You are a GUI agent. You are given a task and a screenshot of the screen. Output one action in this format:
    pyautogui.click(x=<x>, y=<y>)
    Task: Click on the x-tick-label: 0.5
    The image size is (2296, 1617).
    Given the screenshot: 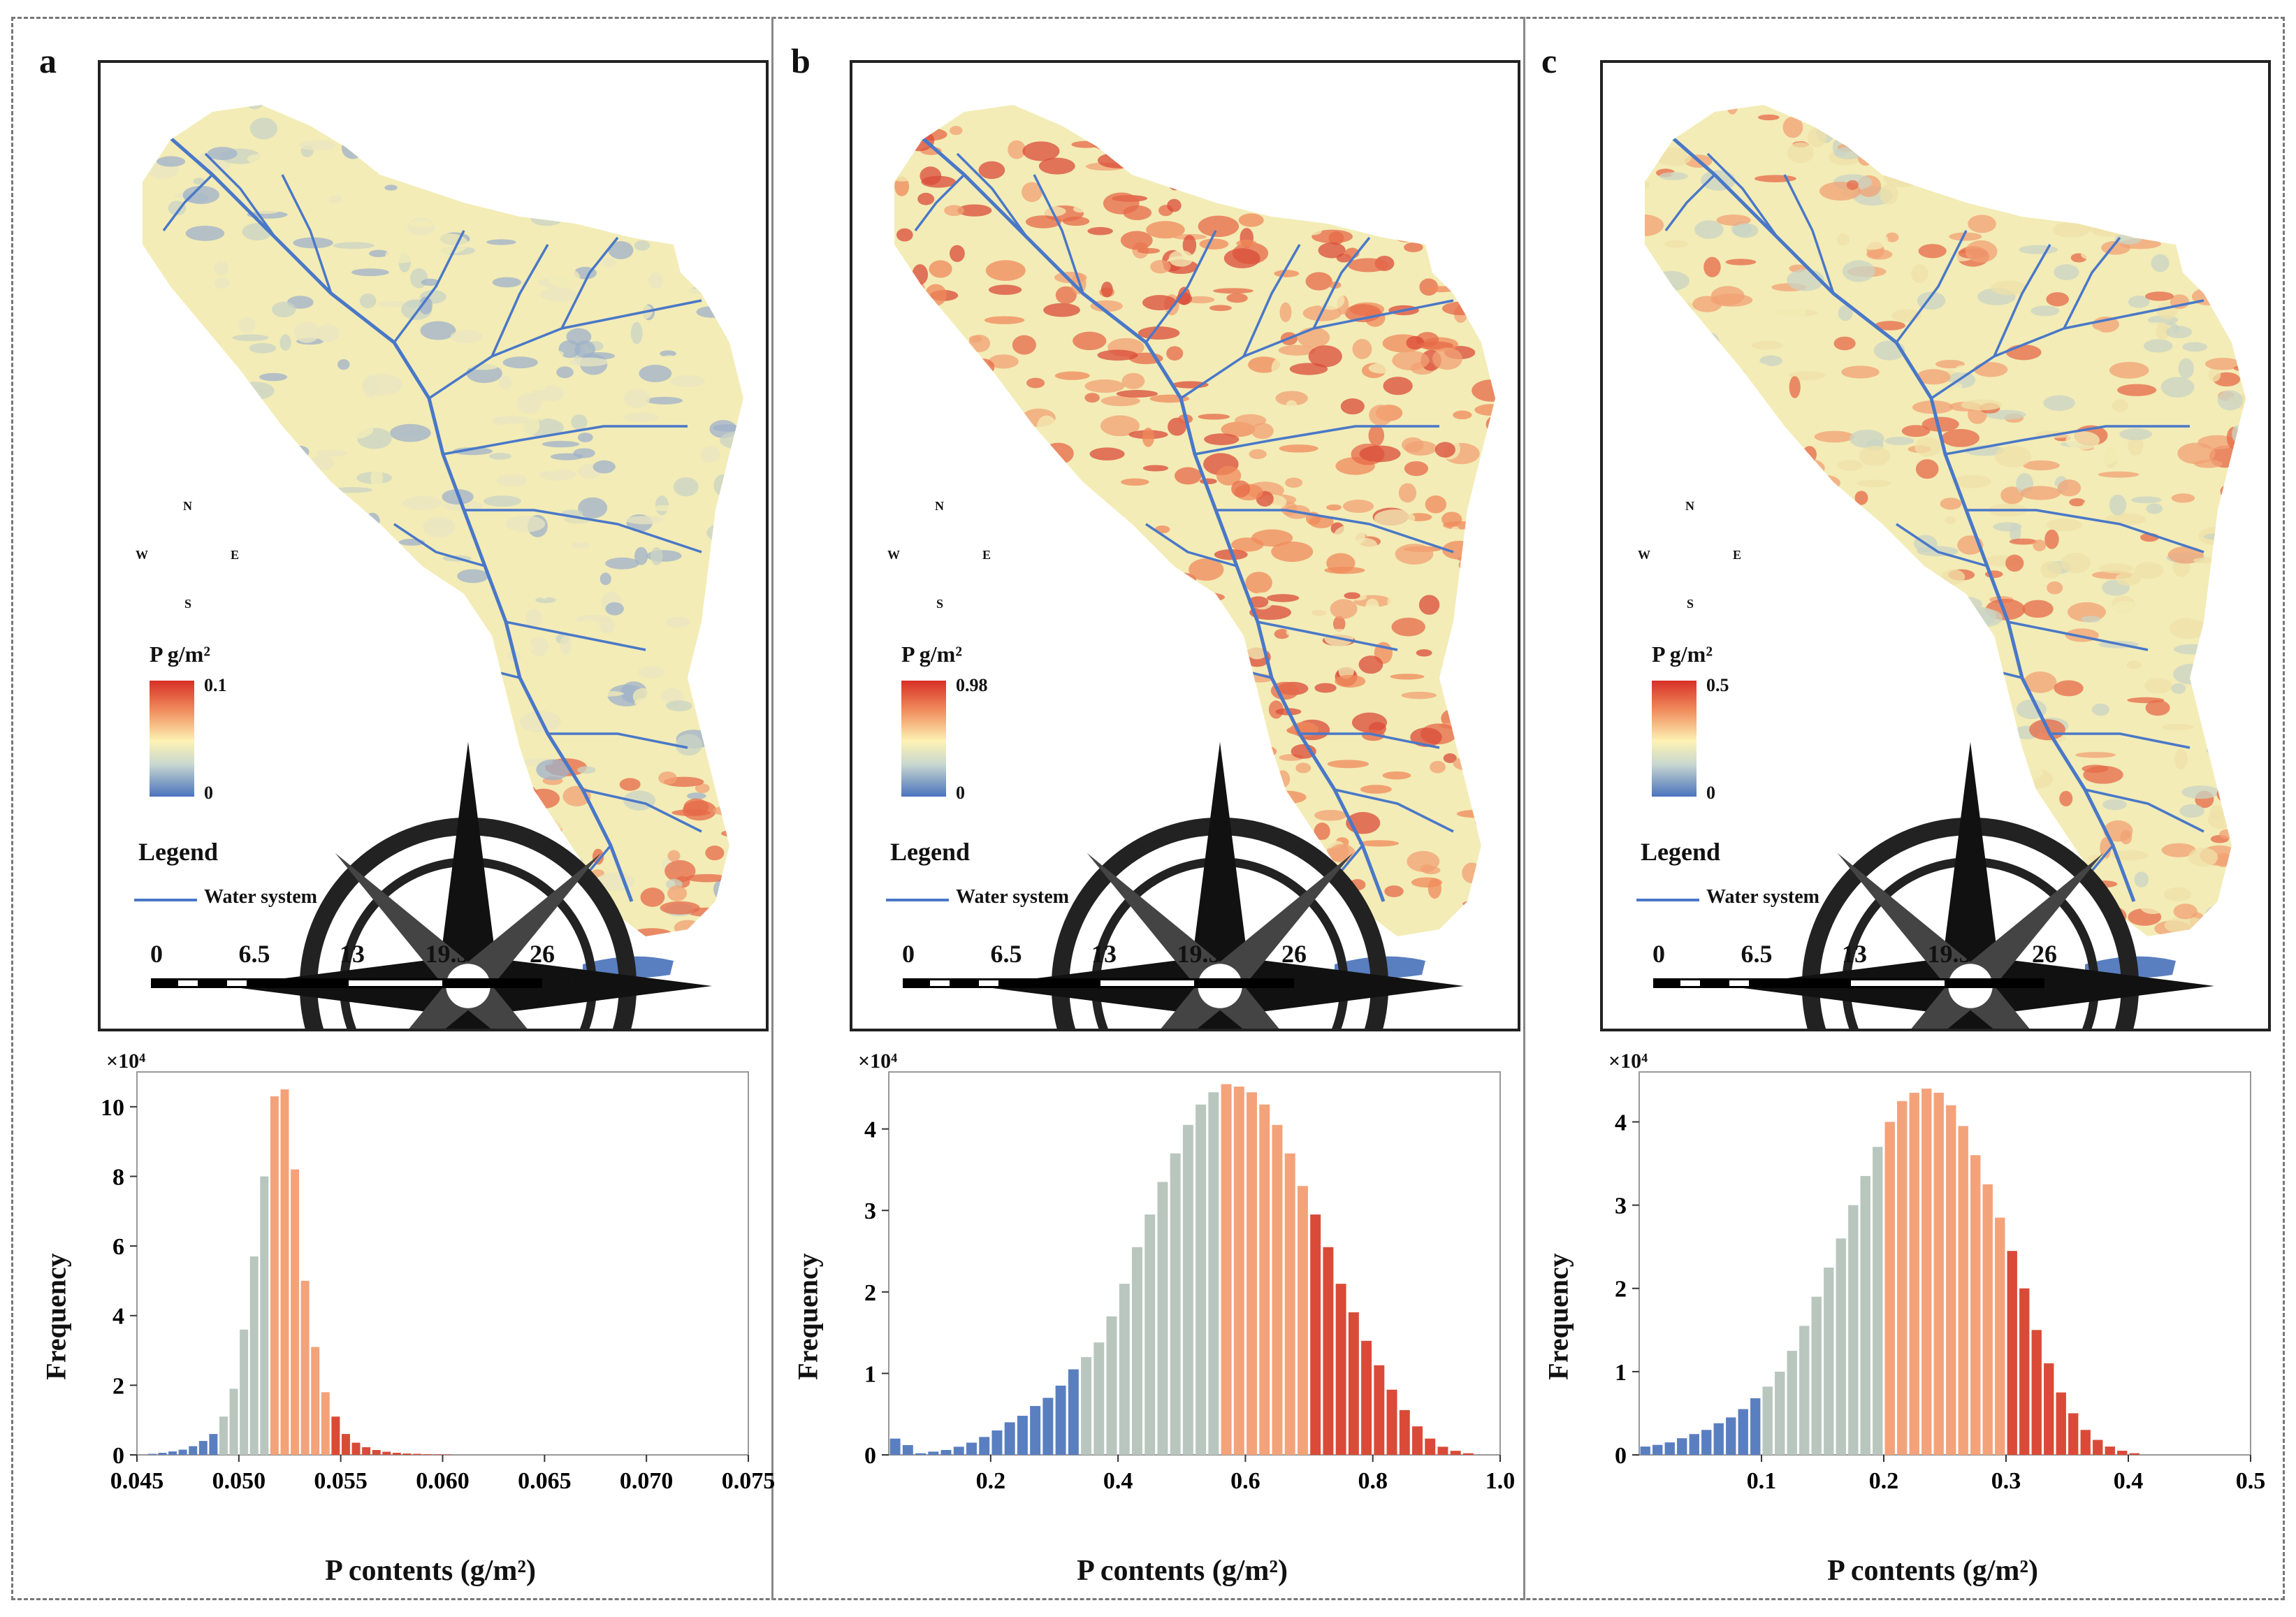 What is the action you would take?
    pyautogui.click(x=2251, y=1481)
    